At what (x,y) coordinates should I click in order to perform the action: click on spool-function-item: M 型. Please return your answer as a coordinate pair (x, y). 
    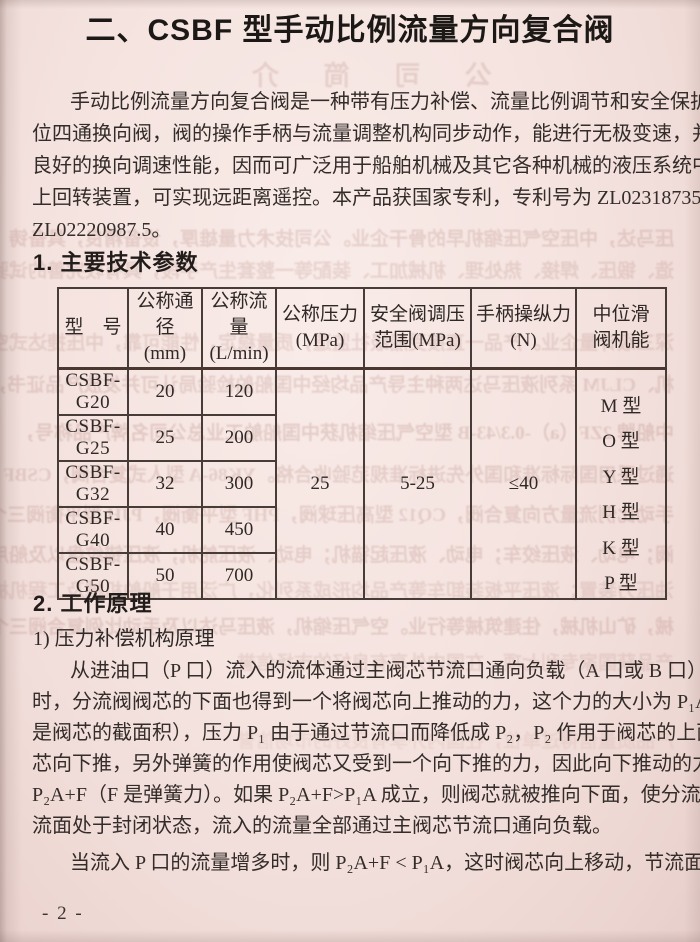
    Looking at the image, I should click on (621, 406).